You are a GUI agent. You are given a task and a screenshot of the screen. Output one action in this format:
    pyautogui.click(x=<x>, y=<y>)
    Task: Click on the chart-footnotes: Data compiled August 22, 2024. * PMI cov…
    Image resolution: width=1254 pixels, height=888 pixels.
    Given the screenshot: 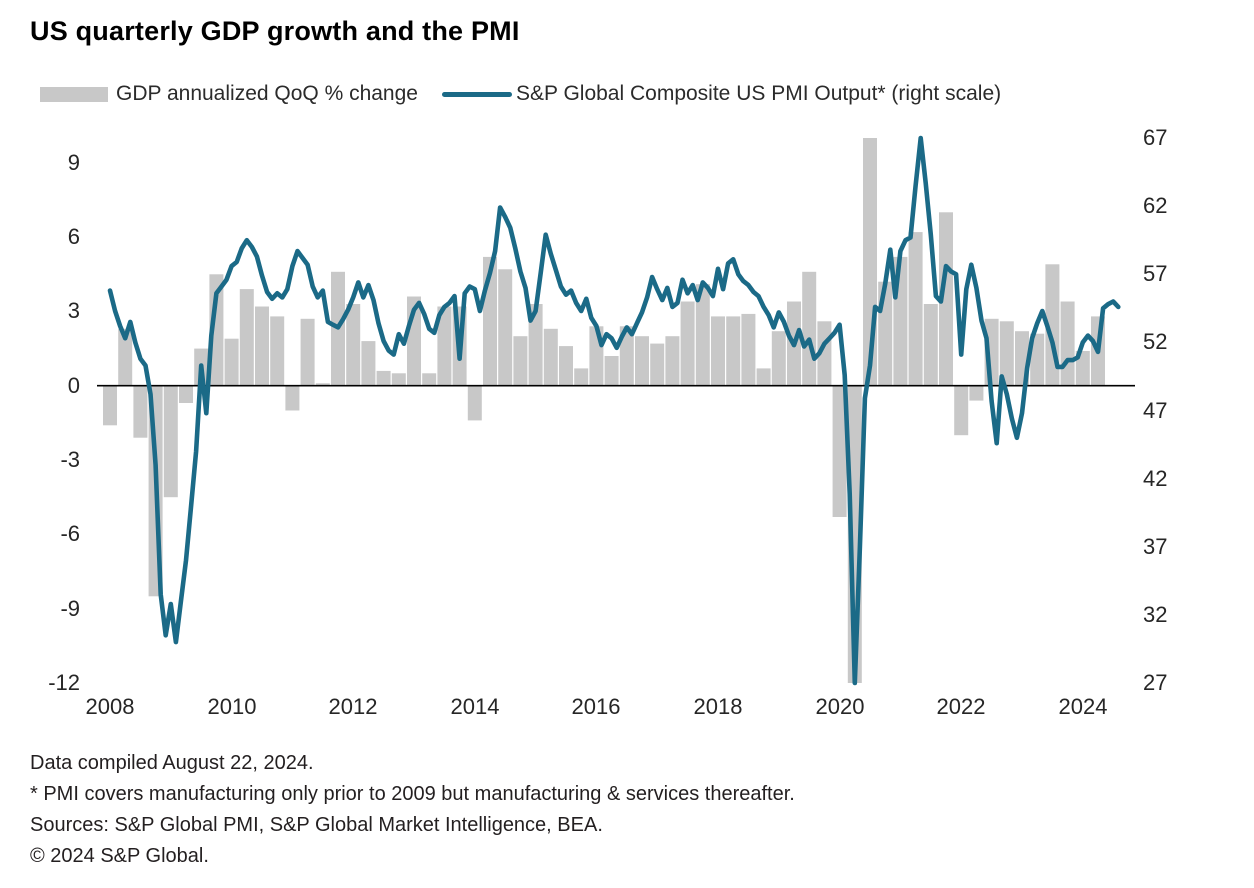 What is the action you would take?
    pyautogui.click(x=412, y=810)
    